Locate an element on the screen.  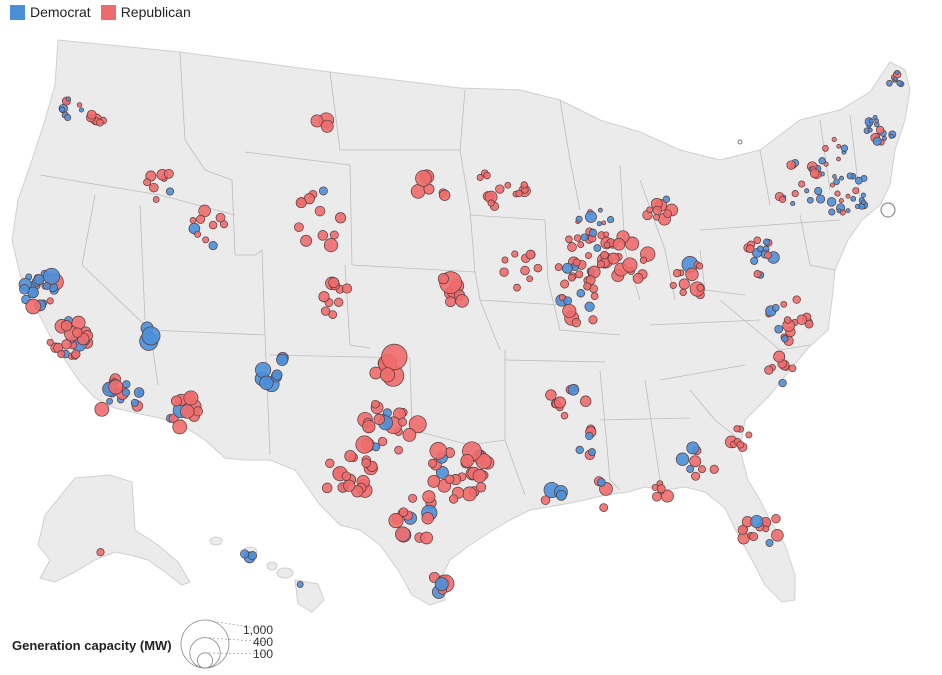
legend-label-democrat: Democrat is located at coordinates (60, 12).